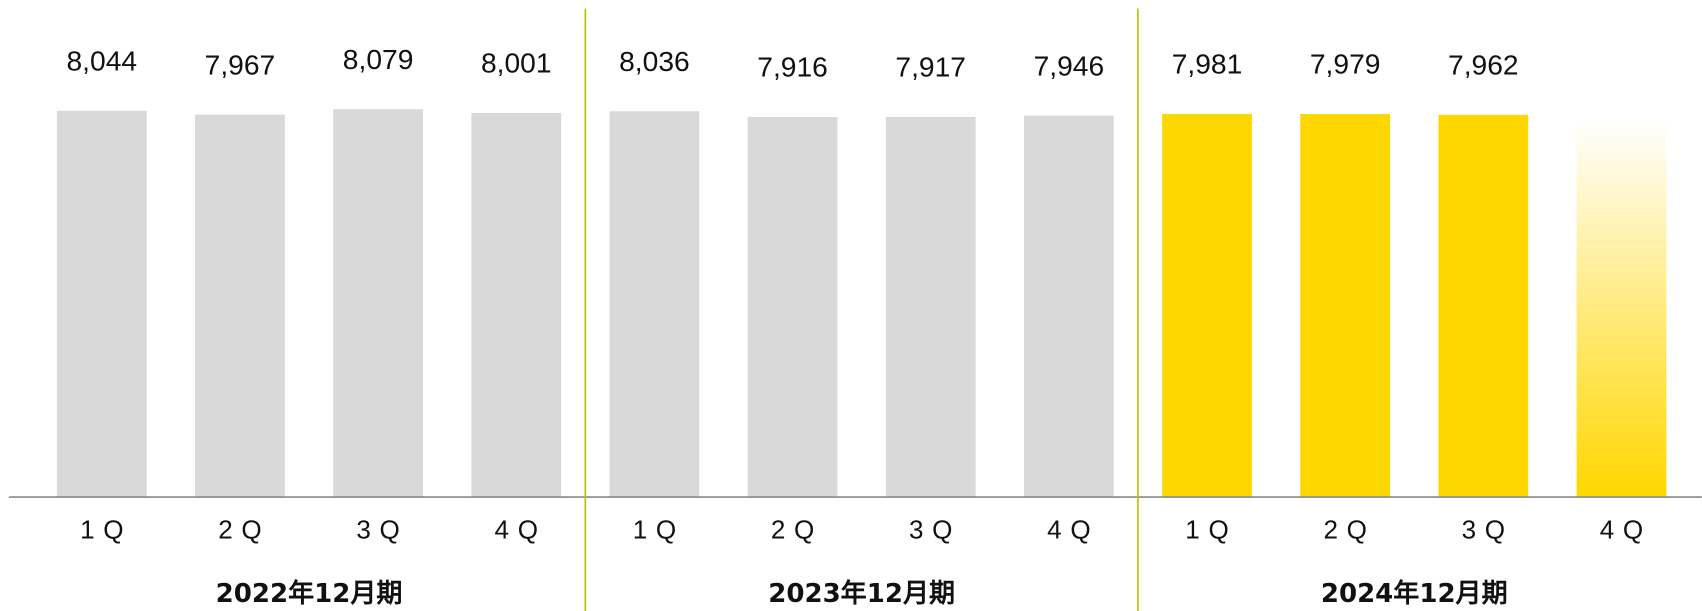  I want to click on value-label: 7,979, so click(1345, 64).